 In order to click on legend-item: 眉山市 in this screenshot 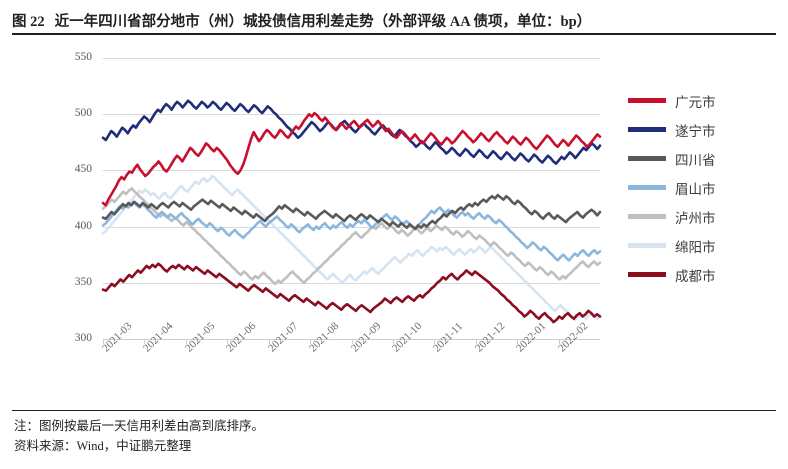, I will do `click(703, 187)`.